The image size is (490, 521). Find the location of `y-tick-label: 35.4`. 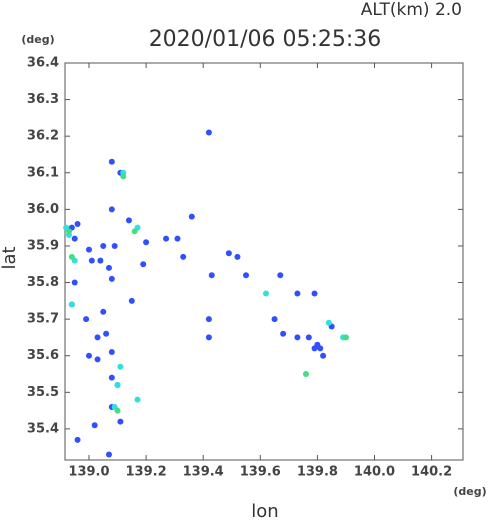

y-tick-label: 35.4 is located at coordinates (43, 428).